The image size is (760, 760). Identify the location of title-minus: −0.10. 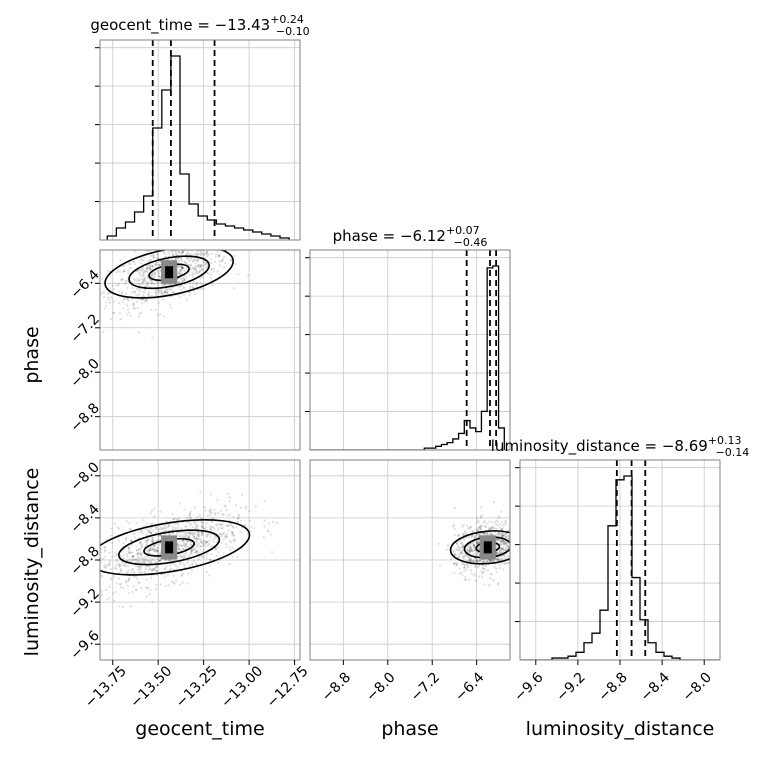
(293, 31).